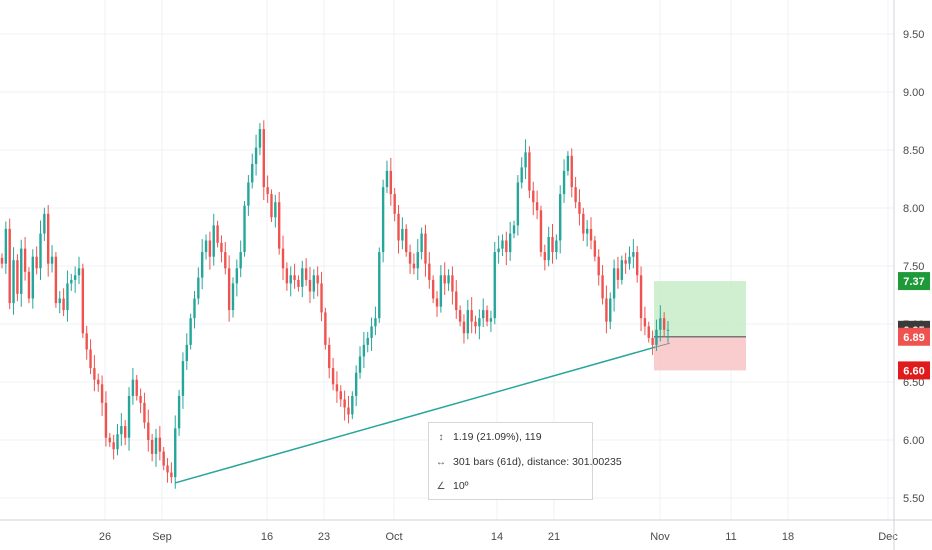 The width and height of the screenshot is (932, 550). Describe the element at coordinates (913, 282) in the screenshot. I see `price-tag-label: 7.37` at that location.